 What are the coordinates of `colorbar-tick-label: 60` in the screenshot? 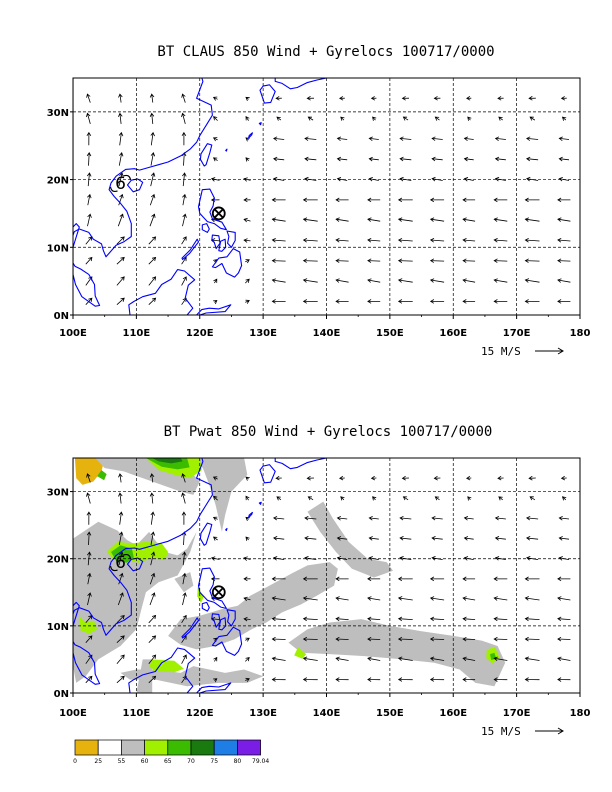 It's located at (145, 761).